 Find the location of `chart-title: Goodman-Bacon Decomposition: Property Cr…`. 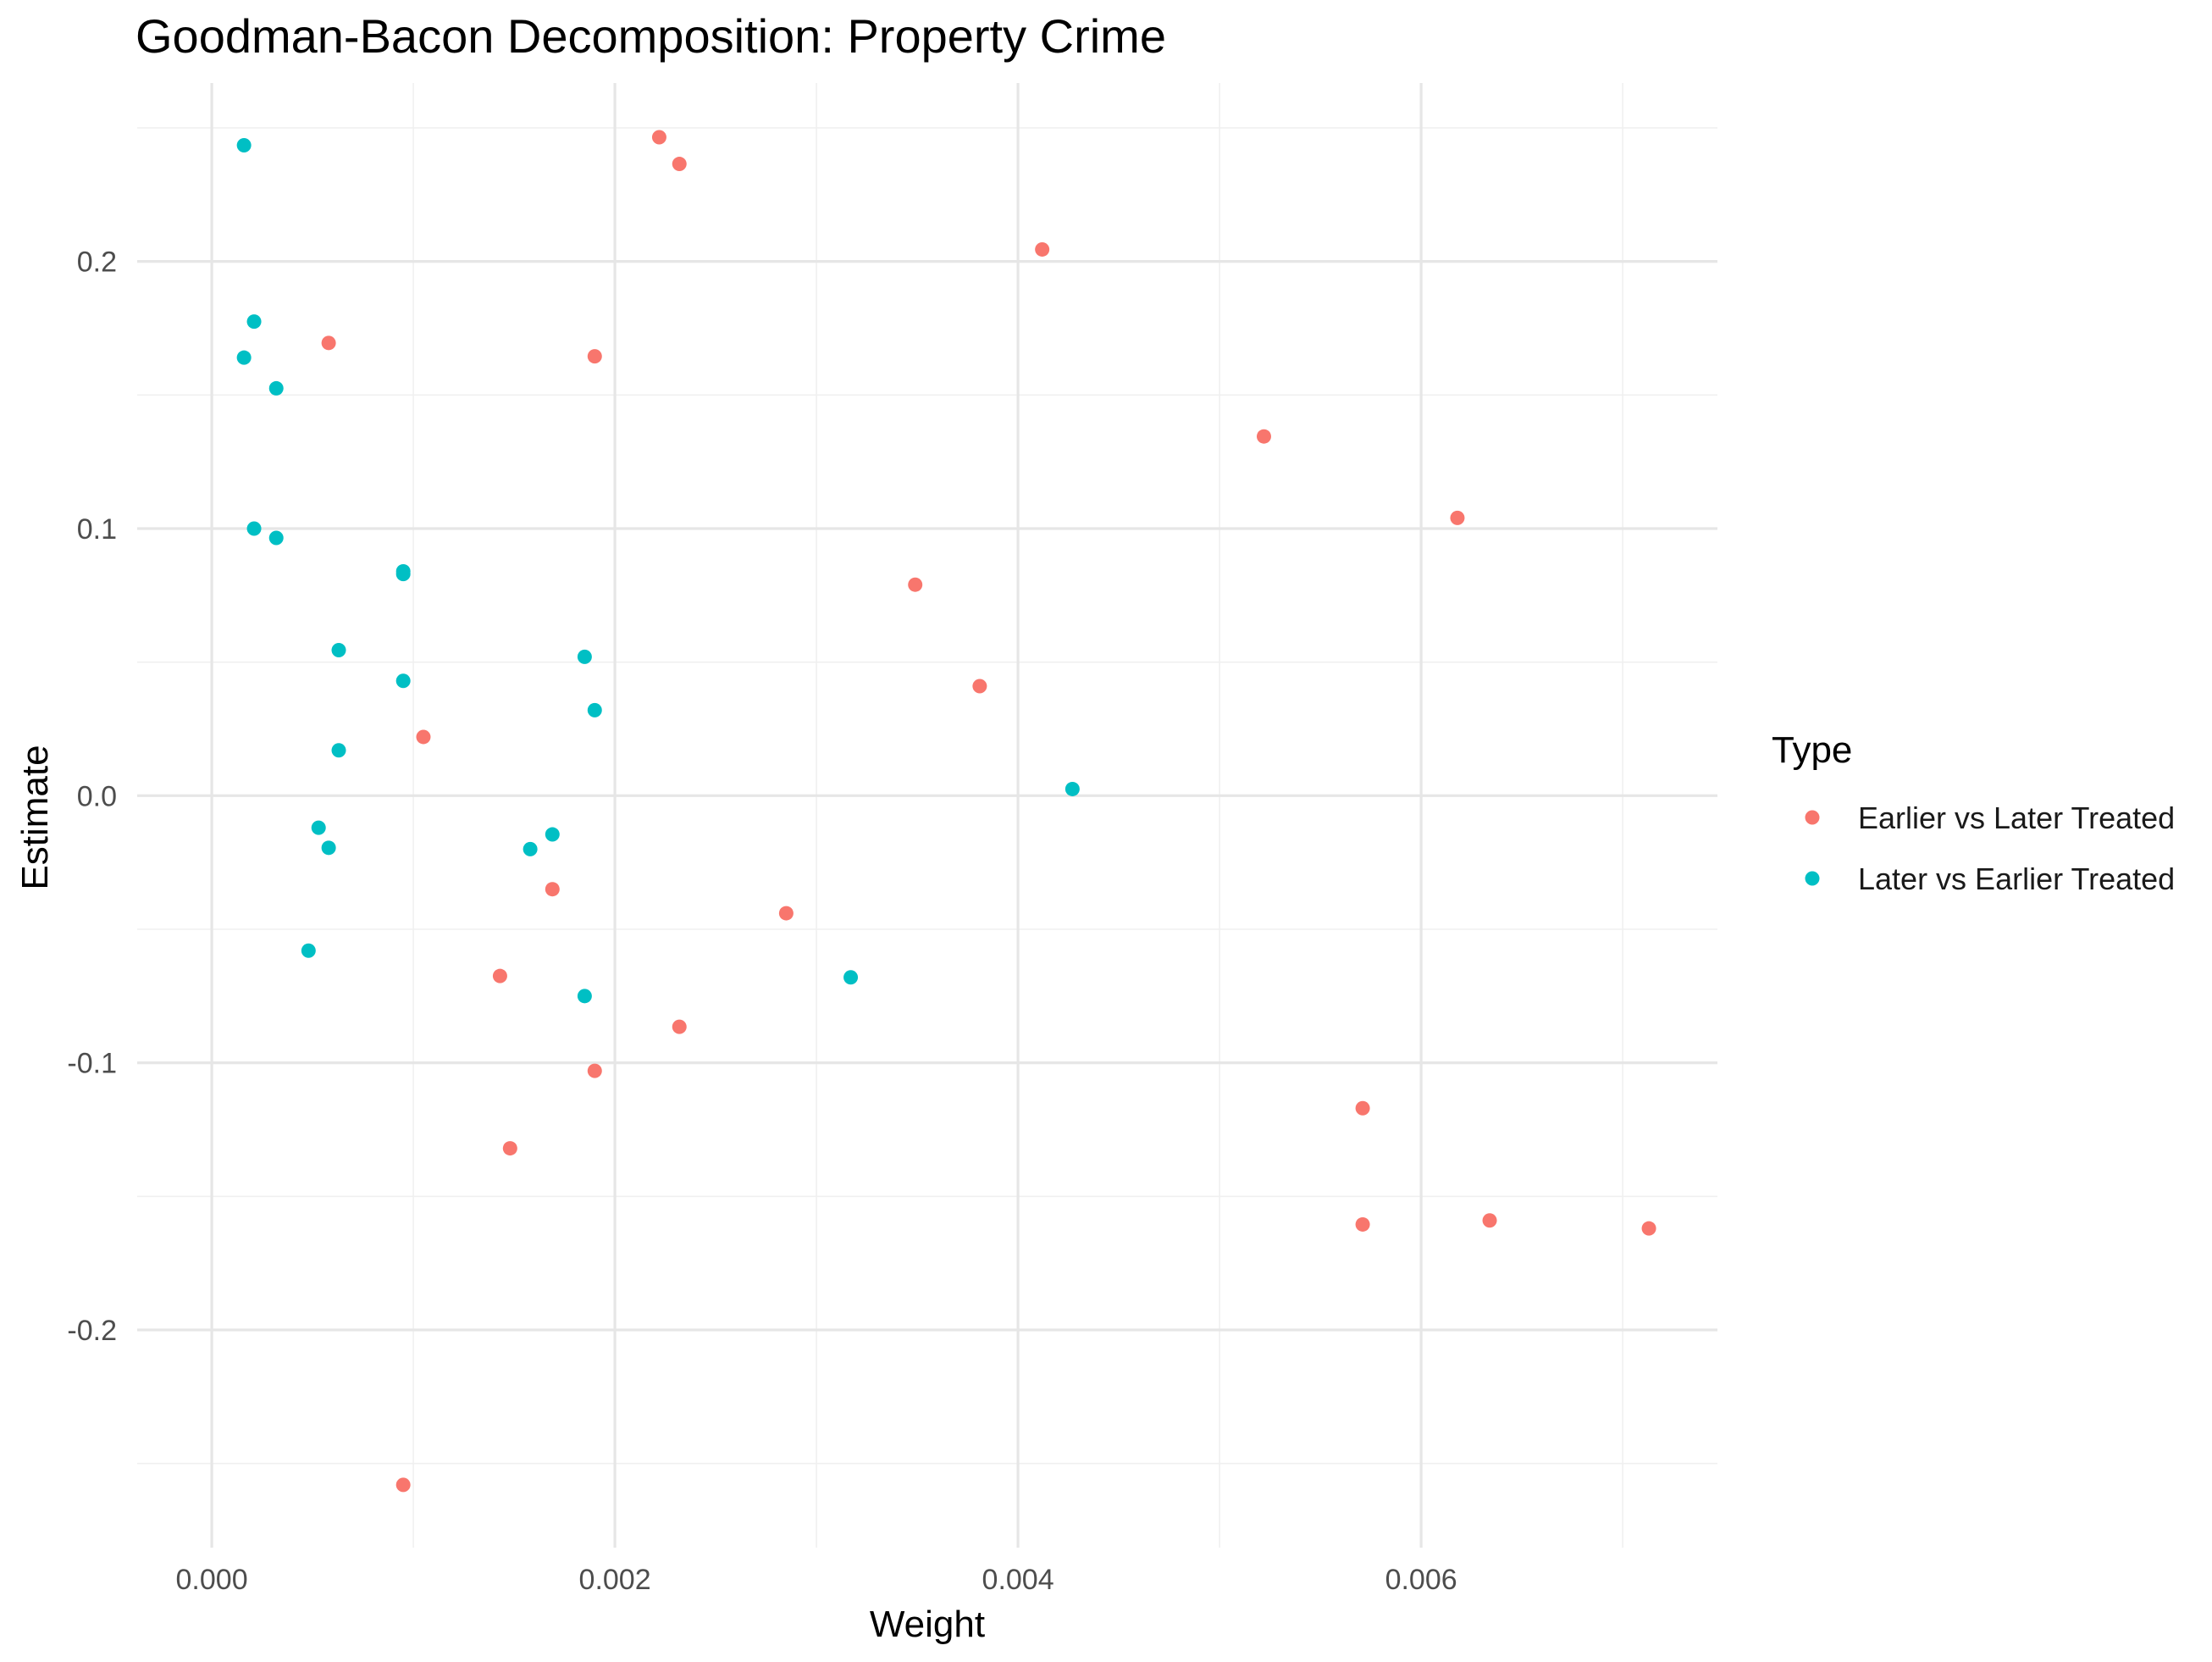

chart-title: Goodman-Bacon Decomposition: Property Cr… is located at coordinates (650, 36).